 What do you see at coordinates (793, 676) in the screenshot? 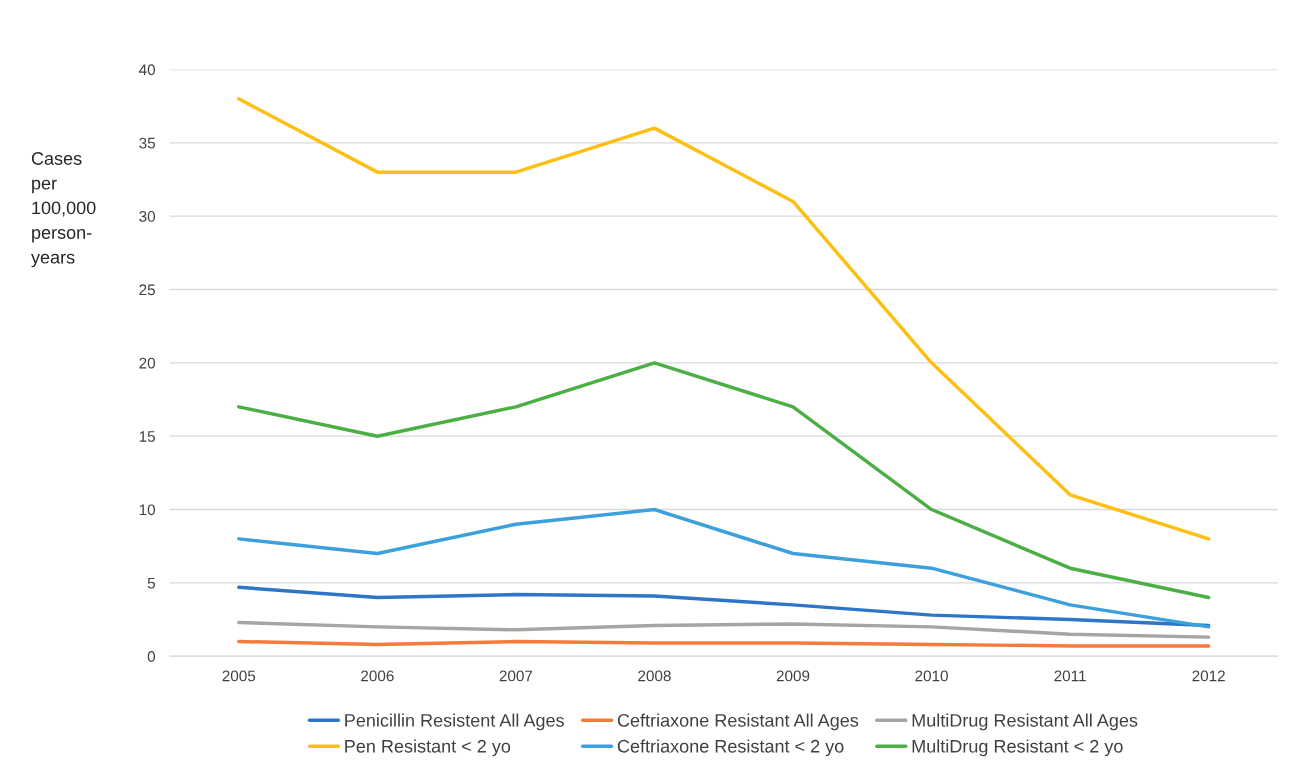
I see `x-tick-label: 2009` at bounding box center [793, 676].